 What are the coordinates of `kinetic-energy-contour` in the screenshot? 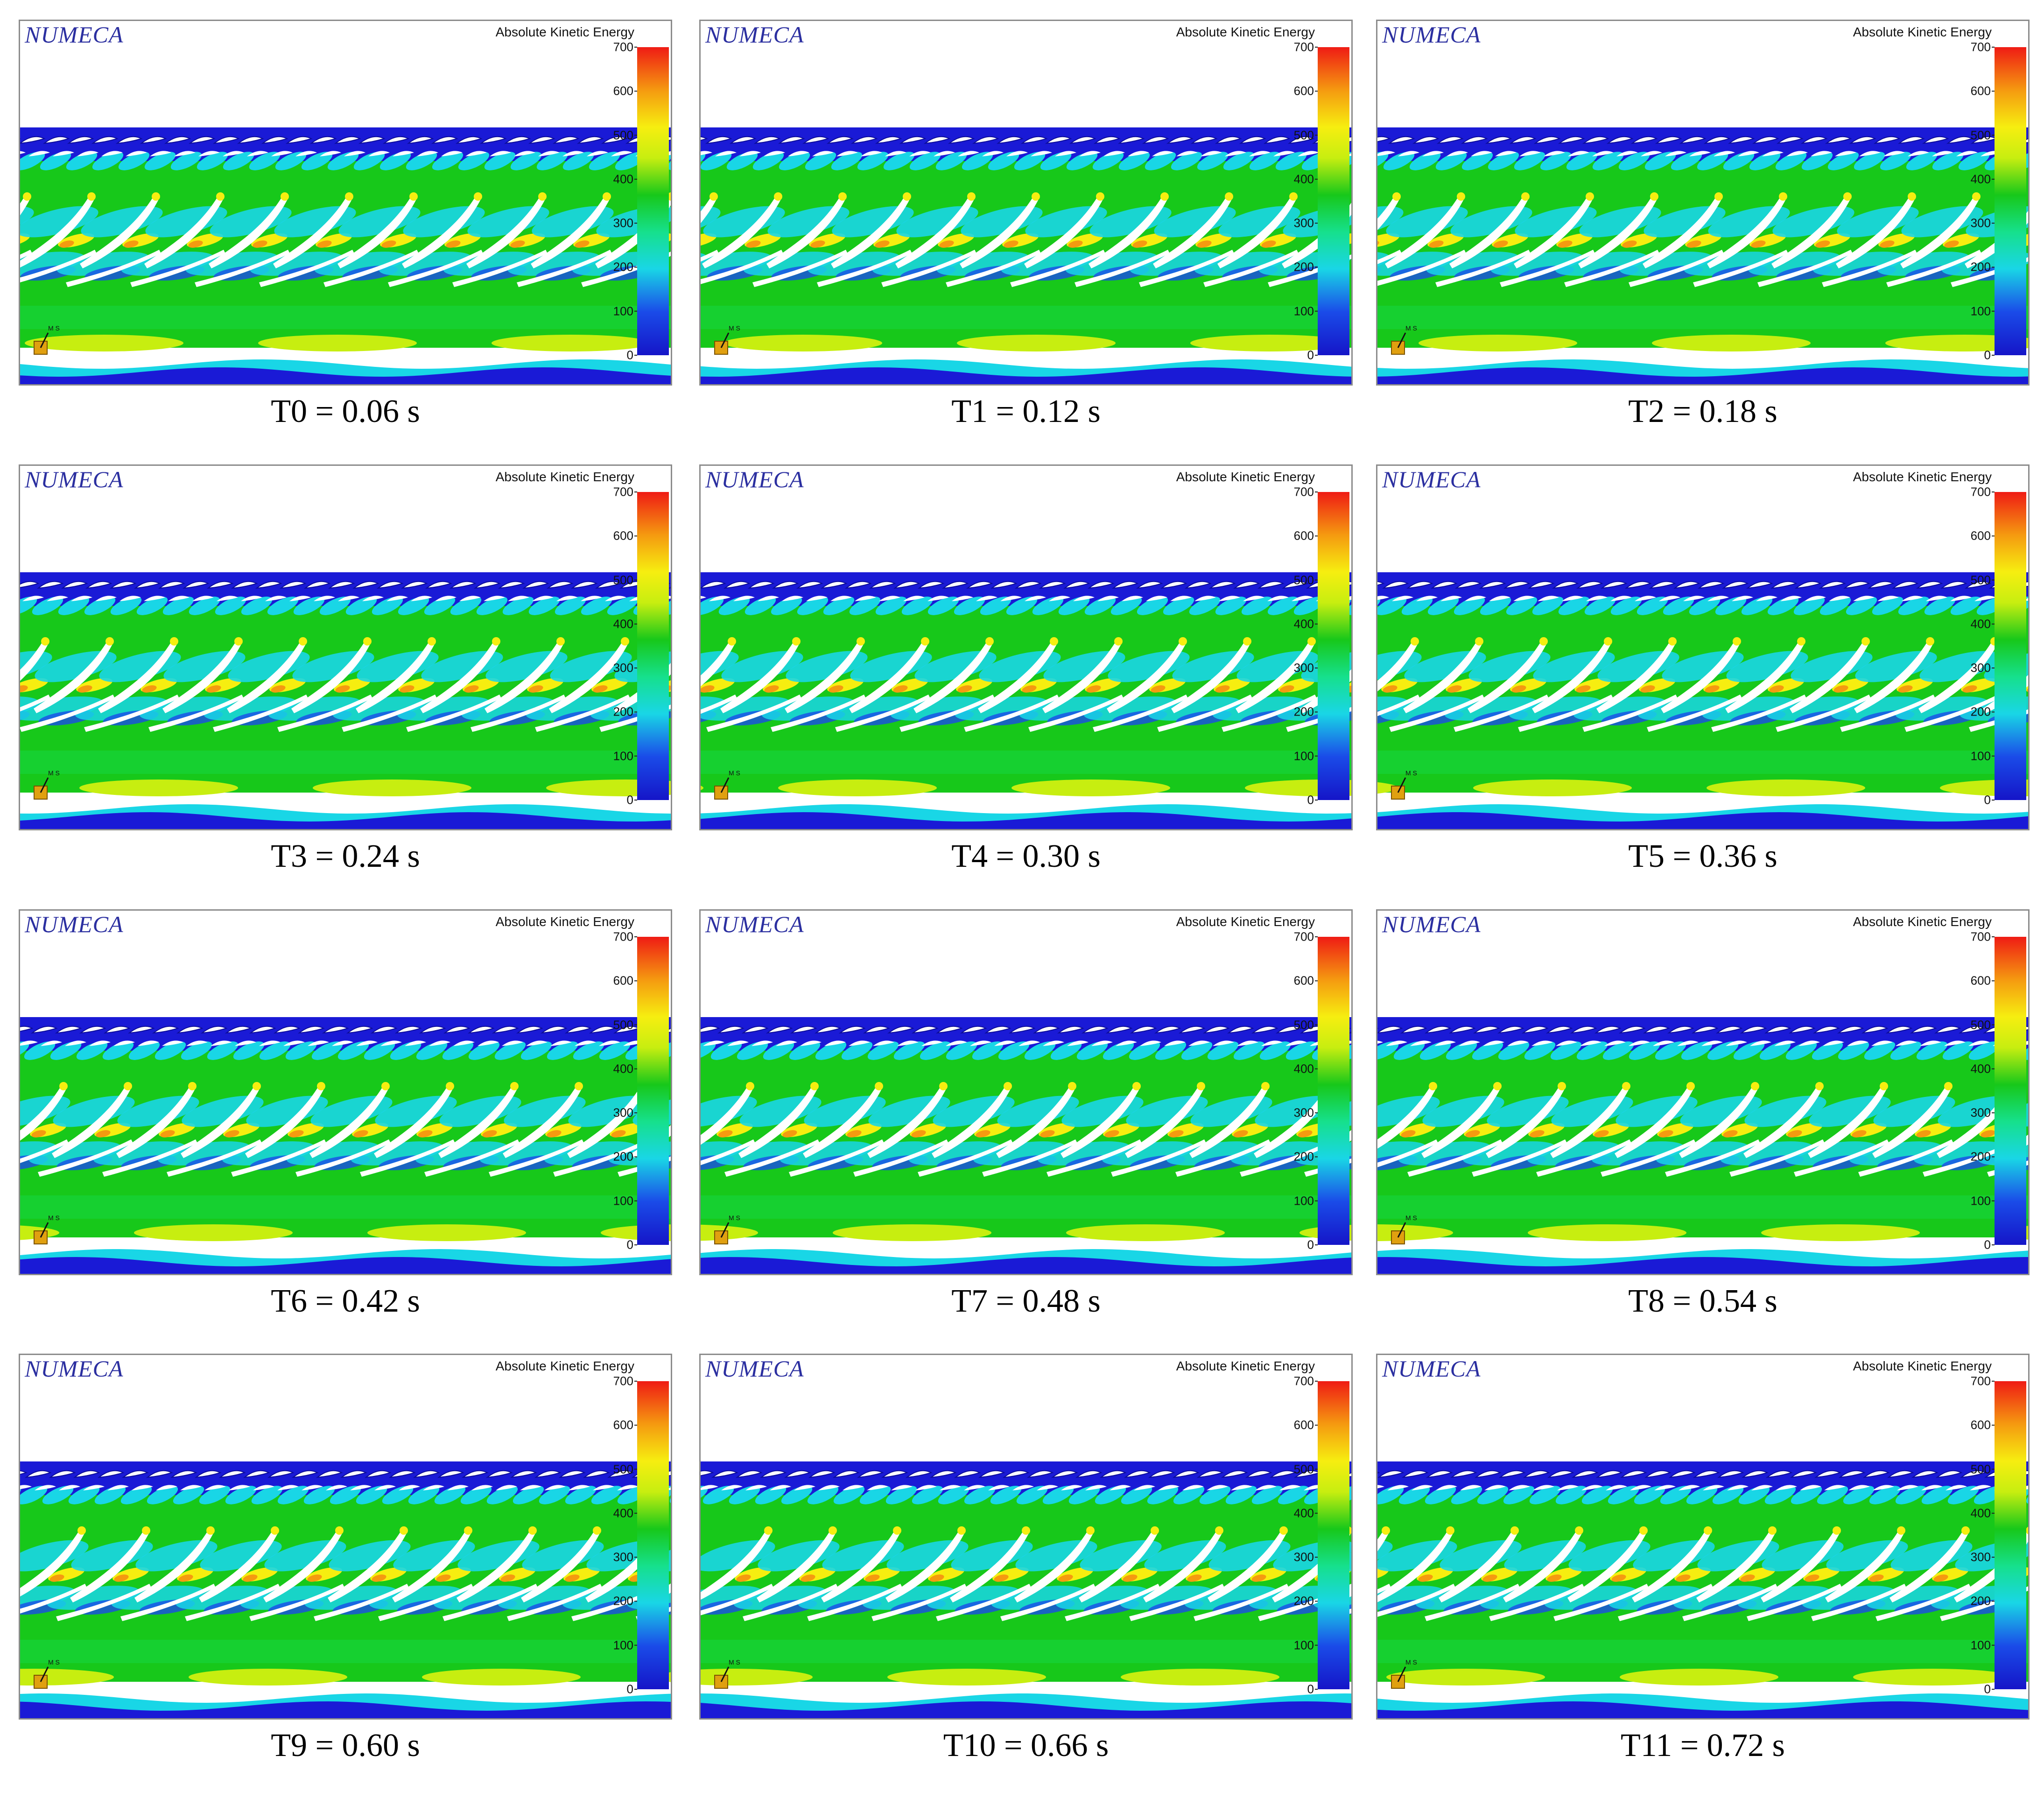 It's located at (1702, 660).